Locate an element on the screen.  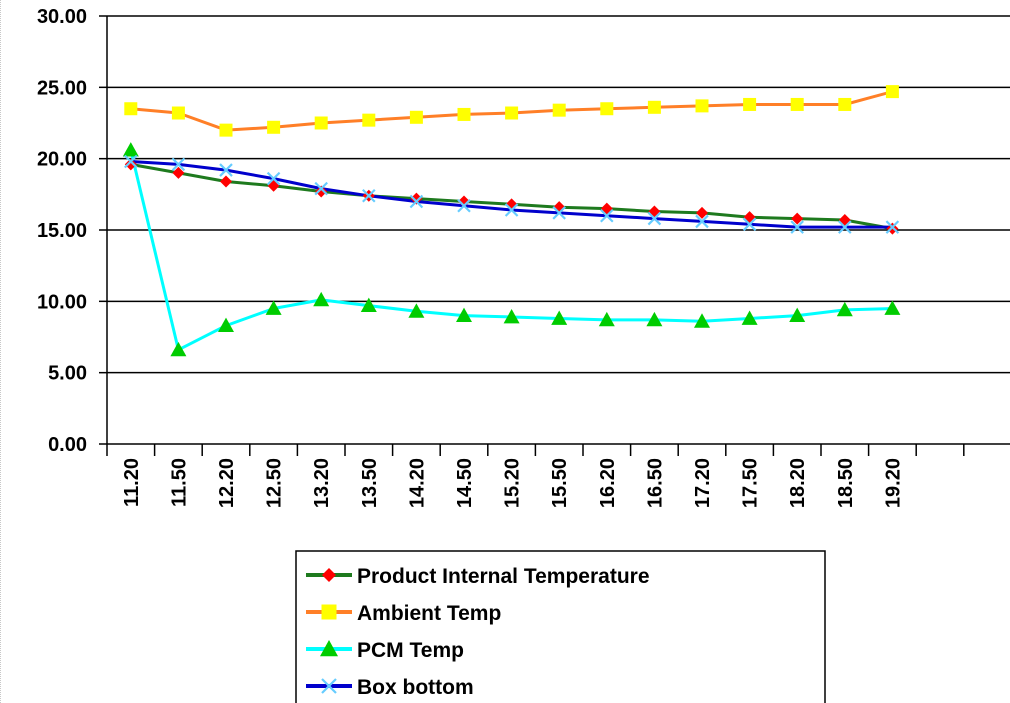
x-tick-label: 17.50 is located at coordinates (751, 483).